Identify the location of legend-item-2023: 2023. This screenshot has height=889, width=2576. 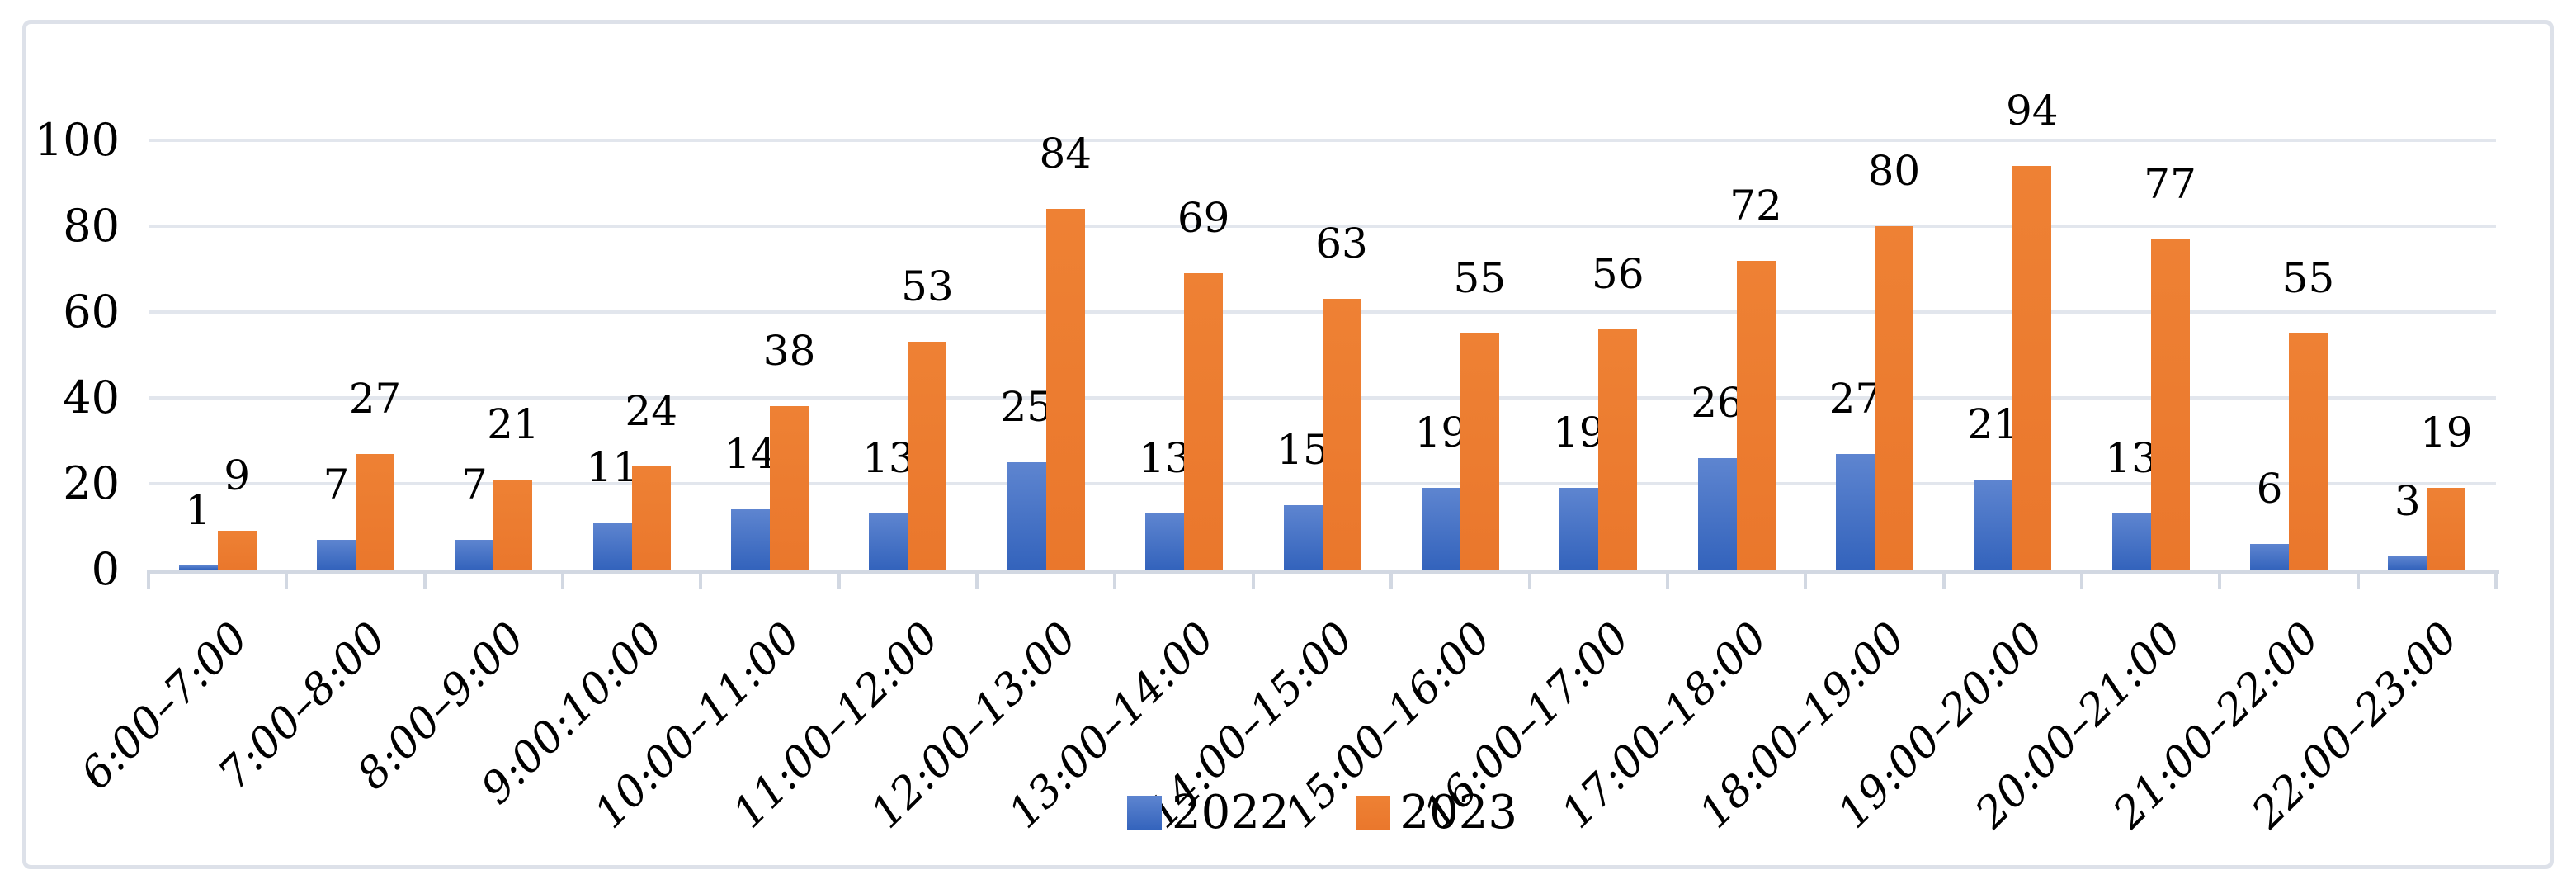
(1436, 812).